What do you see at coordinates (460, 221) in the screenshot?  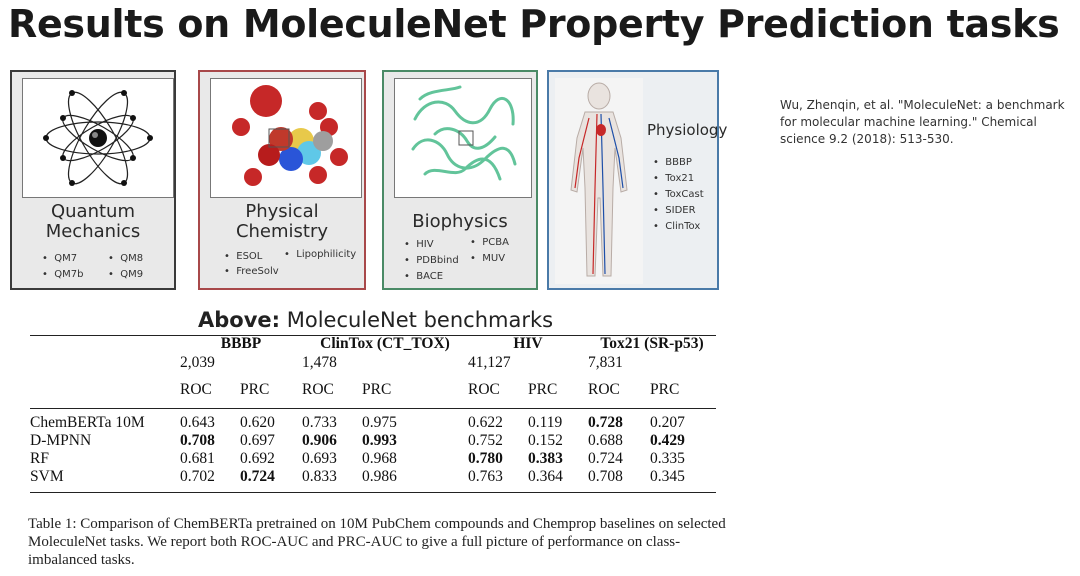 I see `panel-title: Biophysics` at bounding box center [460, 221].